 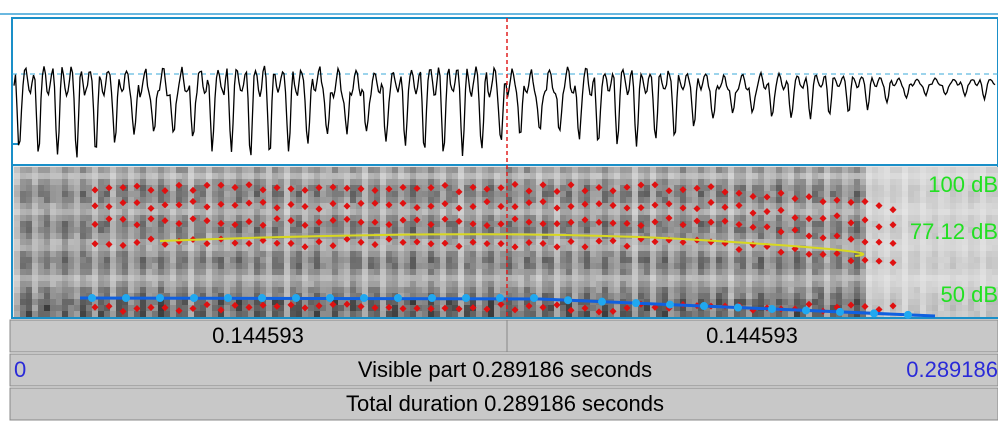 What do you see at coordinates (258, 336) in the screenshot?
I see `time-segment-left` at bounding box center [258, 336].